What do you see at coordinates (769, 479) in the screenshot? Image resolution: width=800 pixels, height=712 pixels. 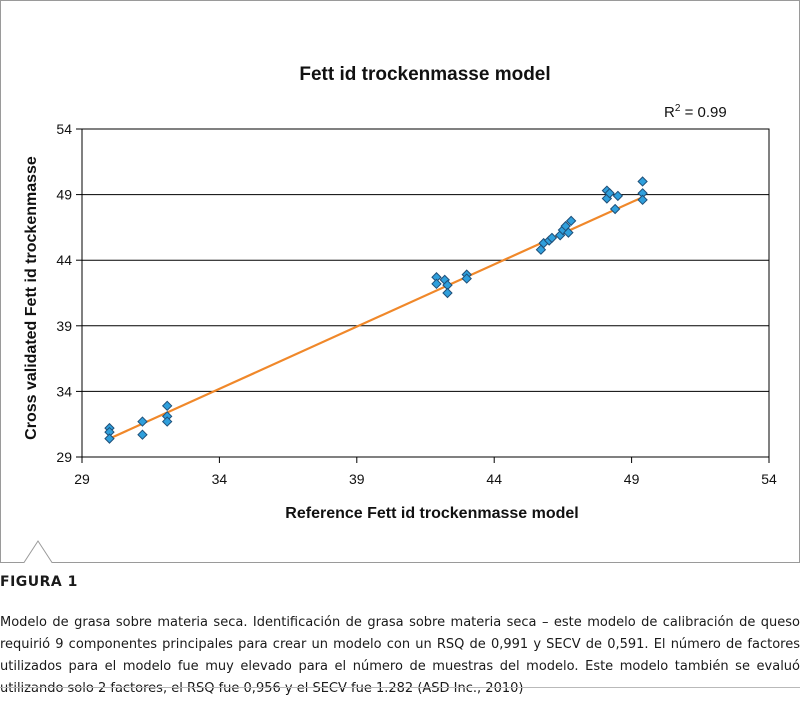 I see `x-tick-label: 54` at bounding box center [769, 479].